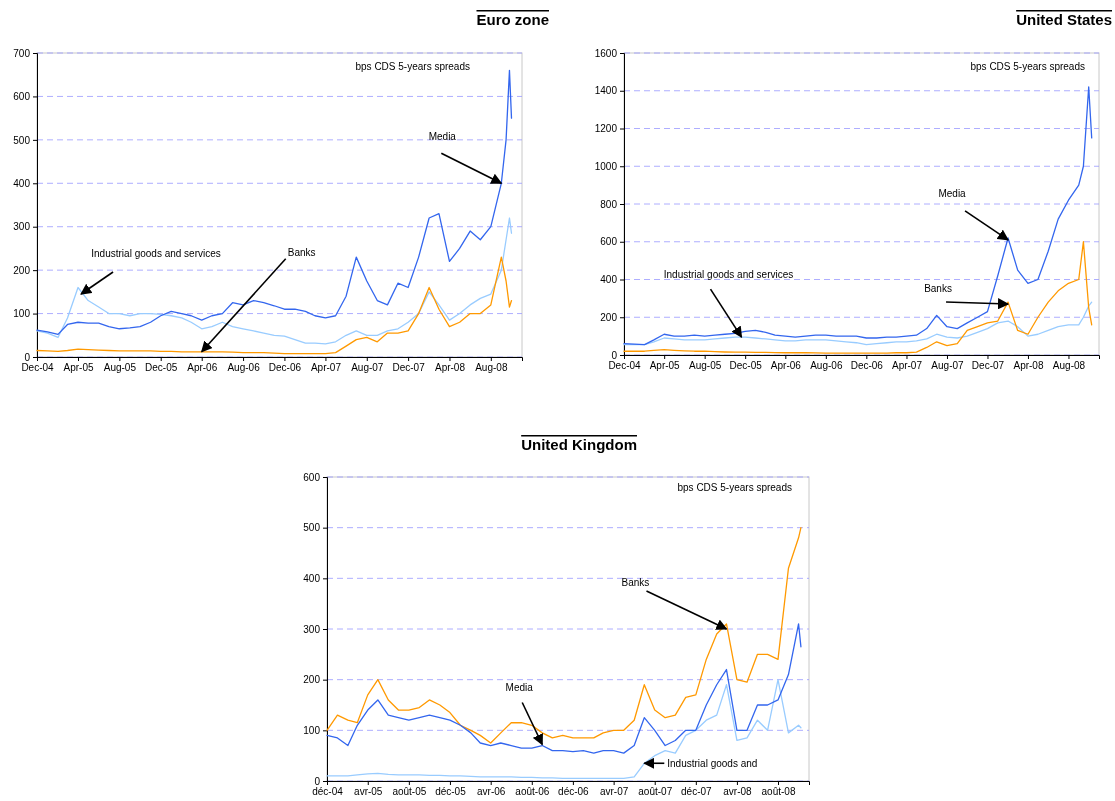  What do you see at coordinates (512, 19) in the screenshot?
I see `chart-title: Euro zone` at bounding box center [512, 19].